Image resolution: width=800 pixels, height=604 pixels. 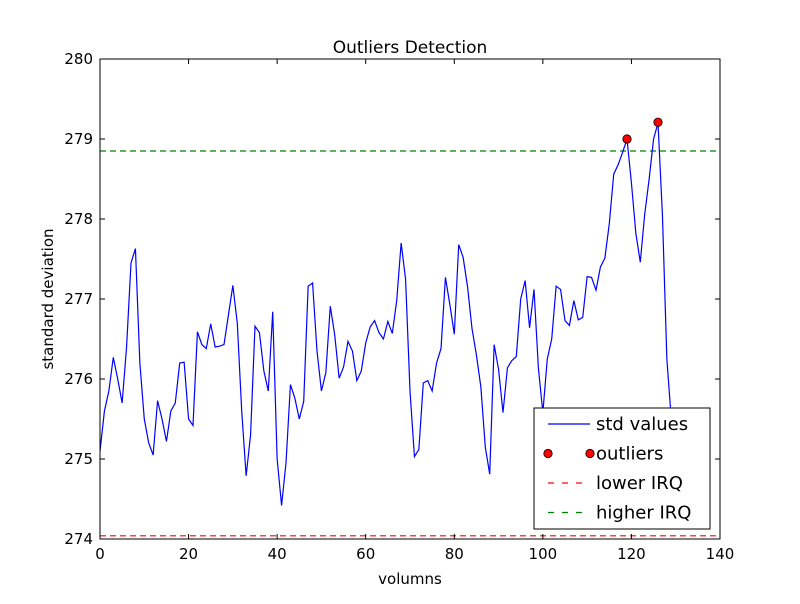 What do you see at coordinates (643, 513) in the screenshot?
I see `legend-label: higher IRQ` at bounding box center [643, 513].